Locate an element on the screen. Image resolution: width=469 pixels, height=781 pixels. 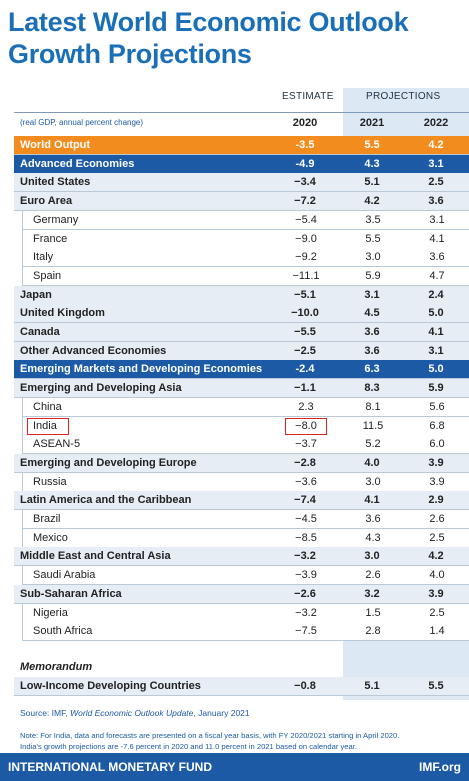
year: 2020 is located at coordinates (305, 123).